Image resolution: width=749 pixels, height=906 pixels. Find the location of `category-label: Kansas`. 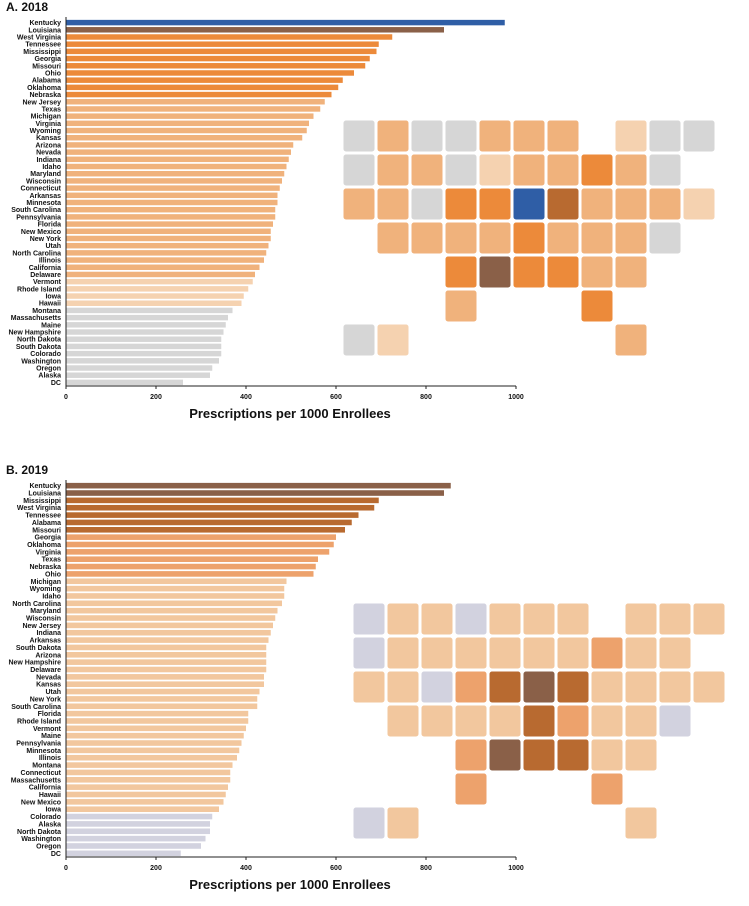

category-label: Kansas is located at coordinates (48, 685).